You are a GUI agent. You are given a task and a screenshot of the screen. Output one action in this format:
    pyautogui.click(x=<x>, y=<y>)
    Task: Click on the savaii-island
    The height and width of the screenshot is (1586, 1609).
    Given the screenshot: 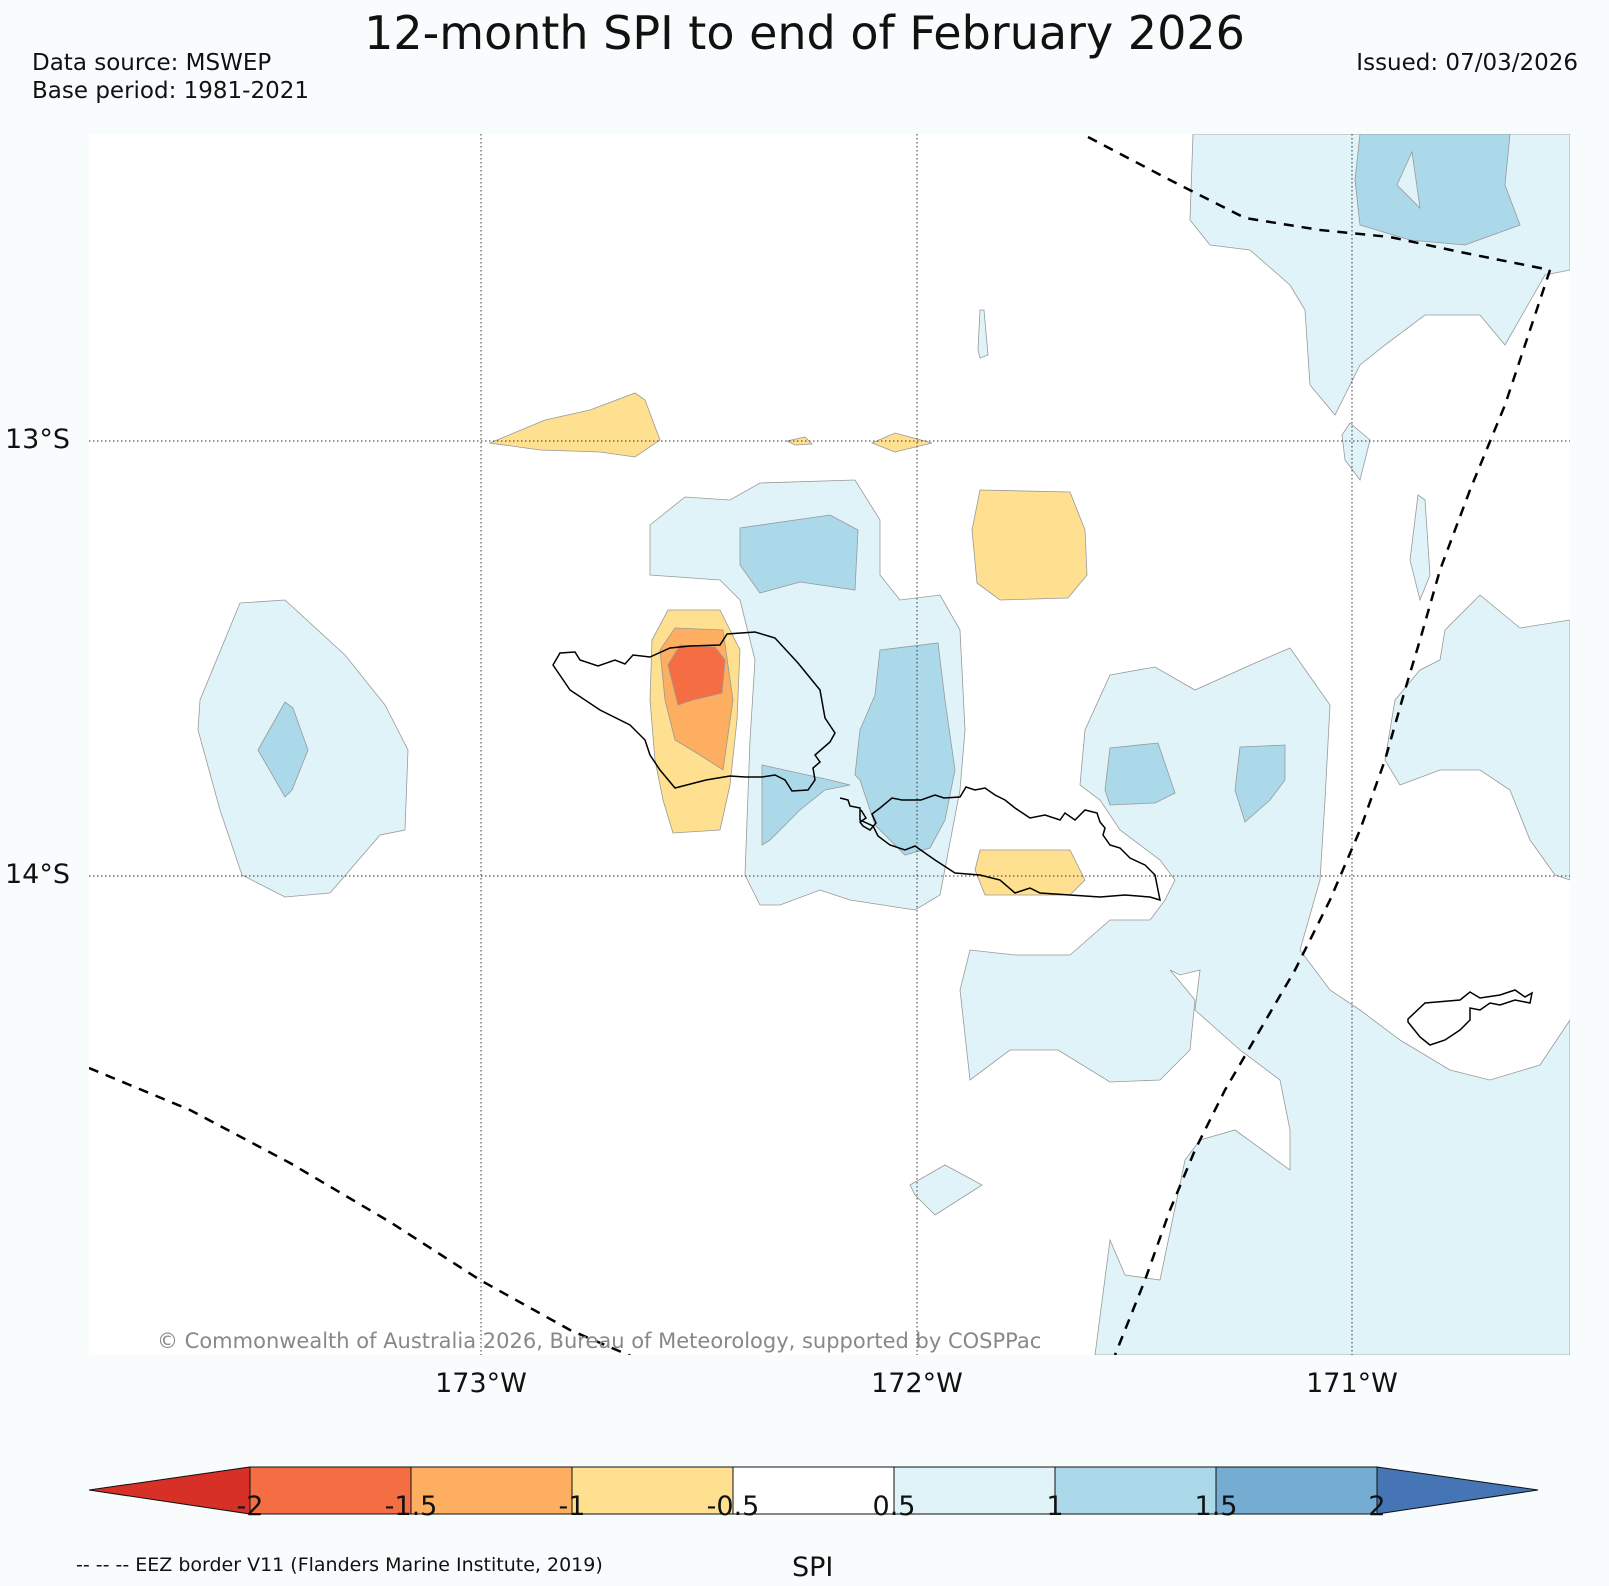 What is the action you would take?
    pyautogui.click(x=694, y=711)
    